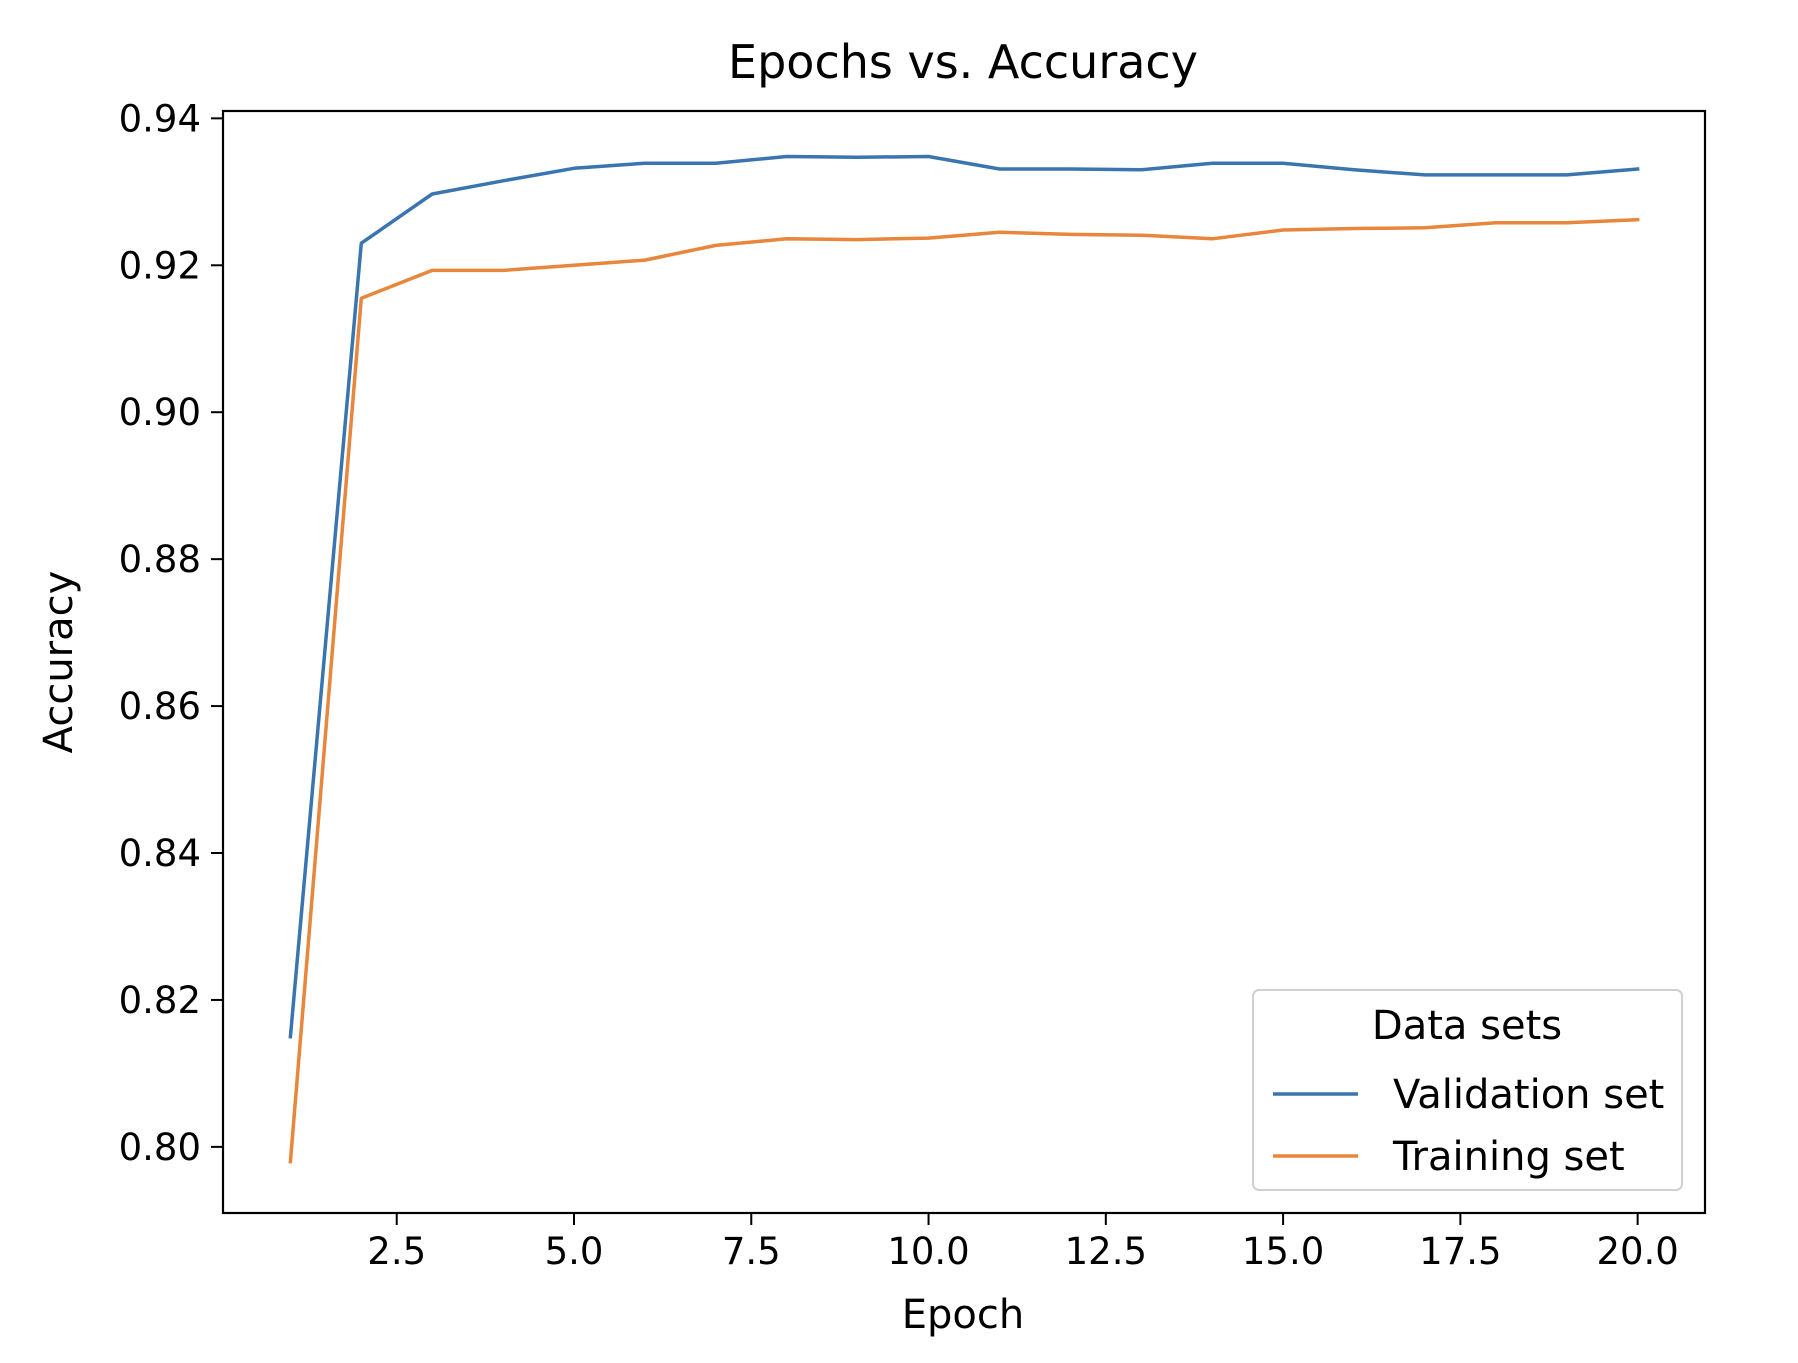  I want to click on x-tick-label: 2.5, so click(396, 1251).